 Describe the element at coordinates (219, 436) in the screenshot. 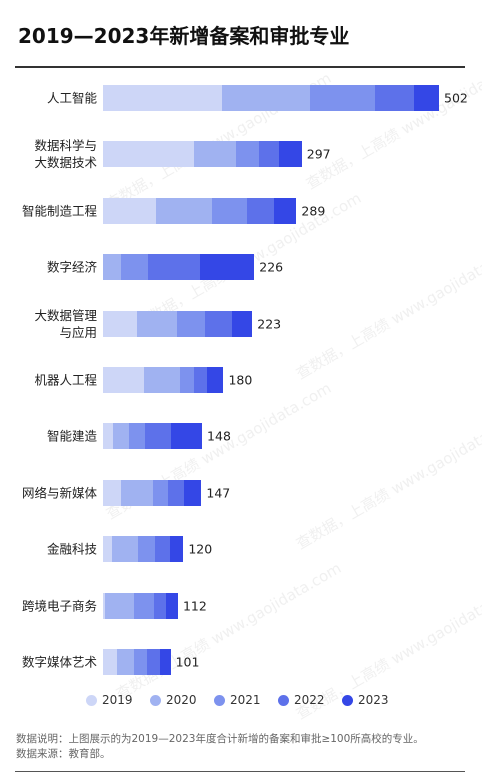

I see `total-label: 148` at that location.